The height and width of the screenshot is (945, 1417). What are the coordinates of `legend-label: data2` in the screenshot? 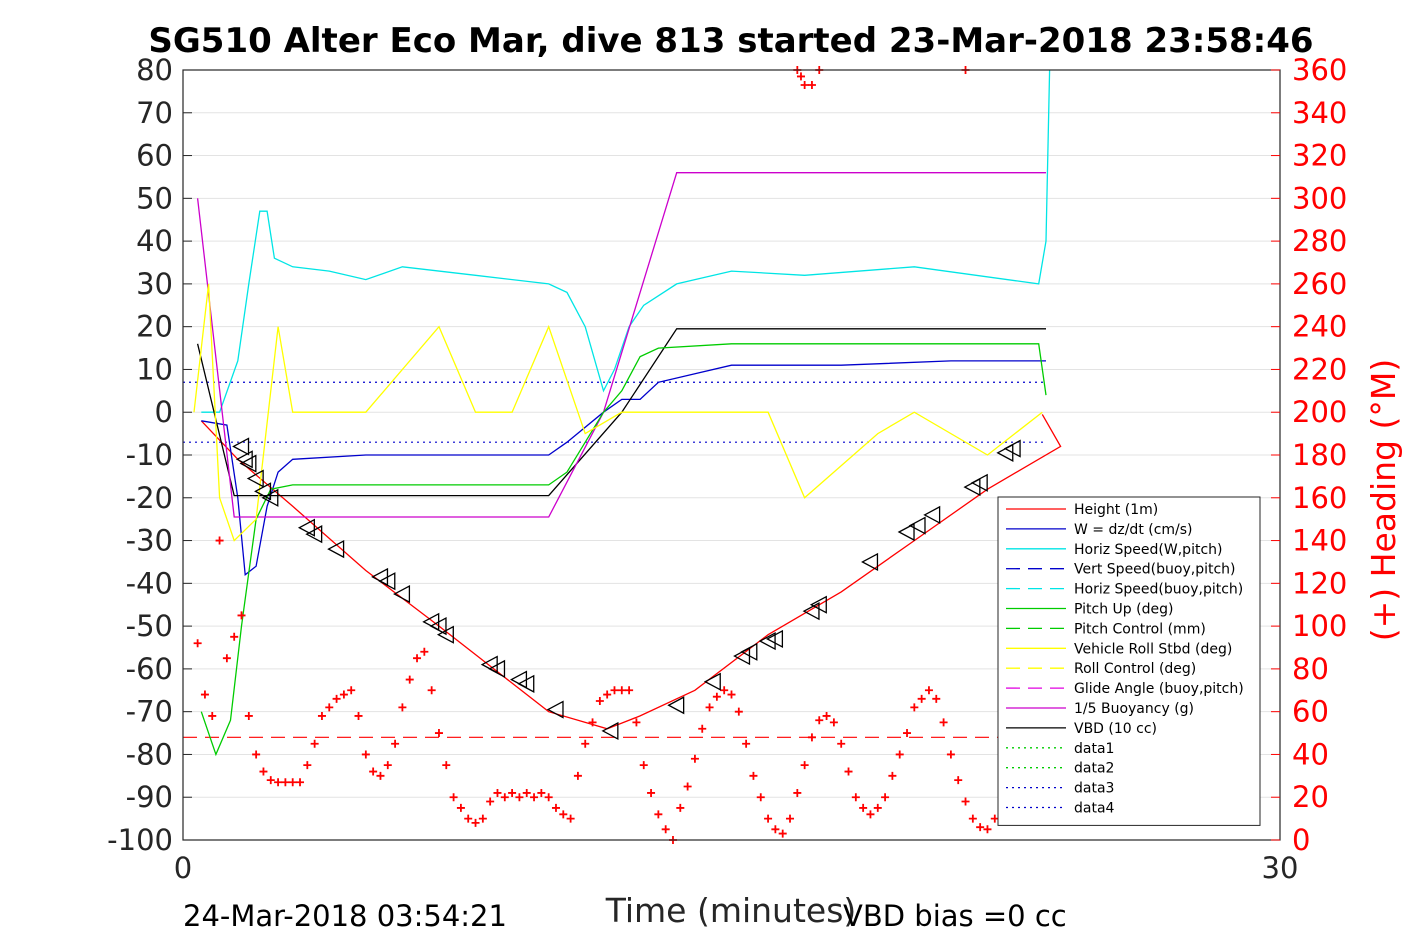 It's located at (1094, 769).